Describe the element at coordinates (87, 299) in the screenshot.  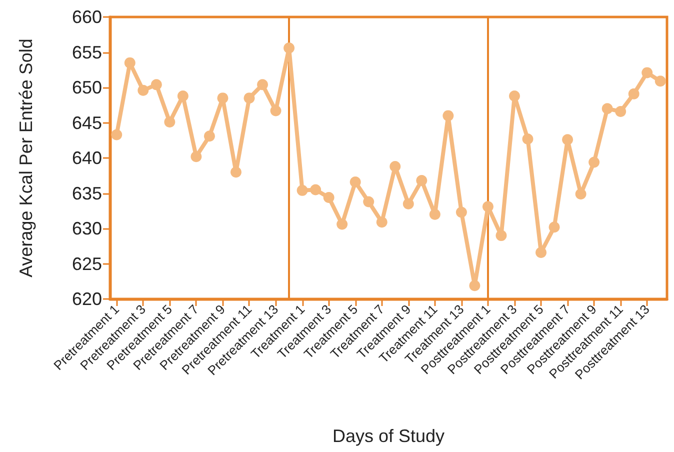
I see `y-tick-label: 620` at that location.